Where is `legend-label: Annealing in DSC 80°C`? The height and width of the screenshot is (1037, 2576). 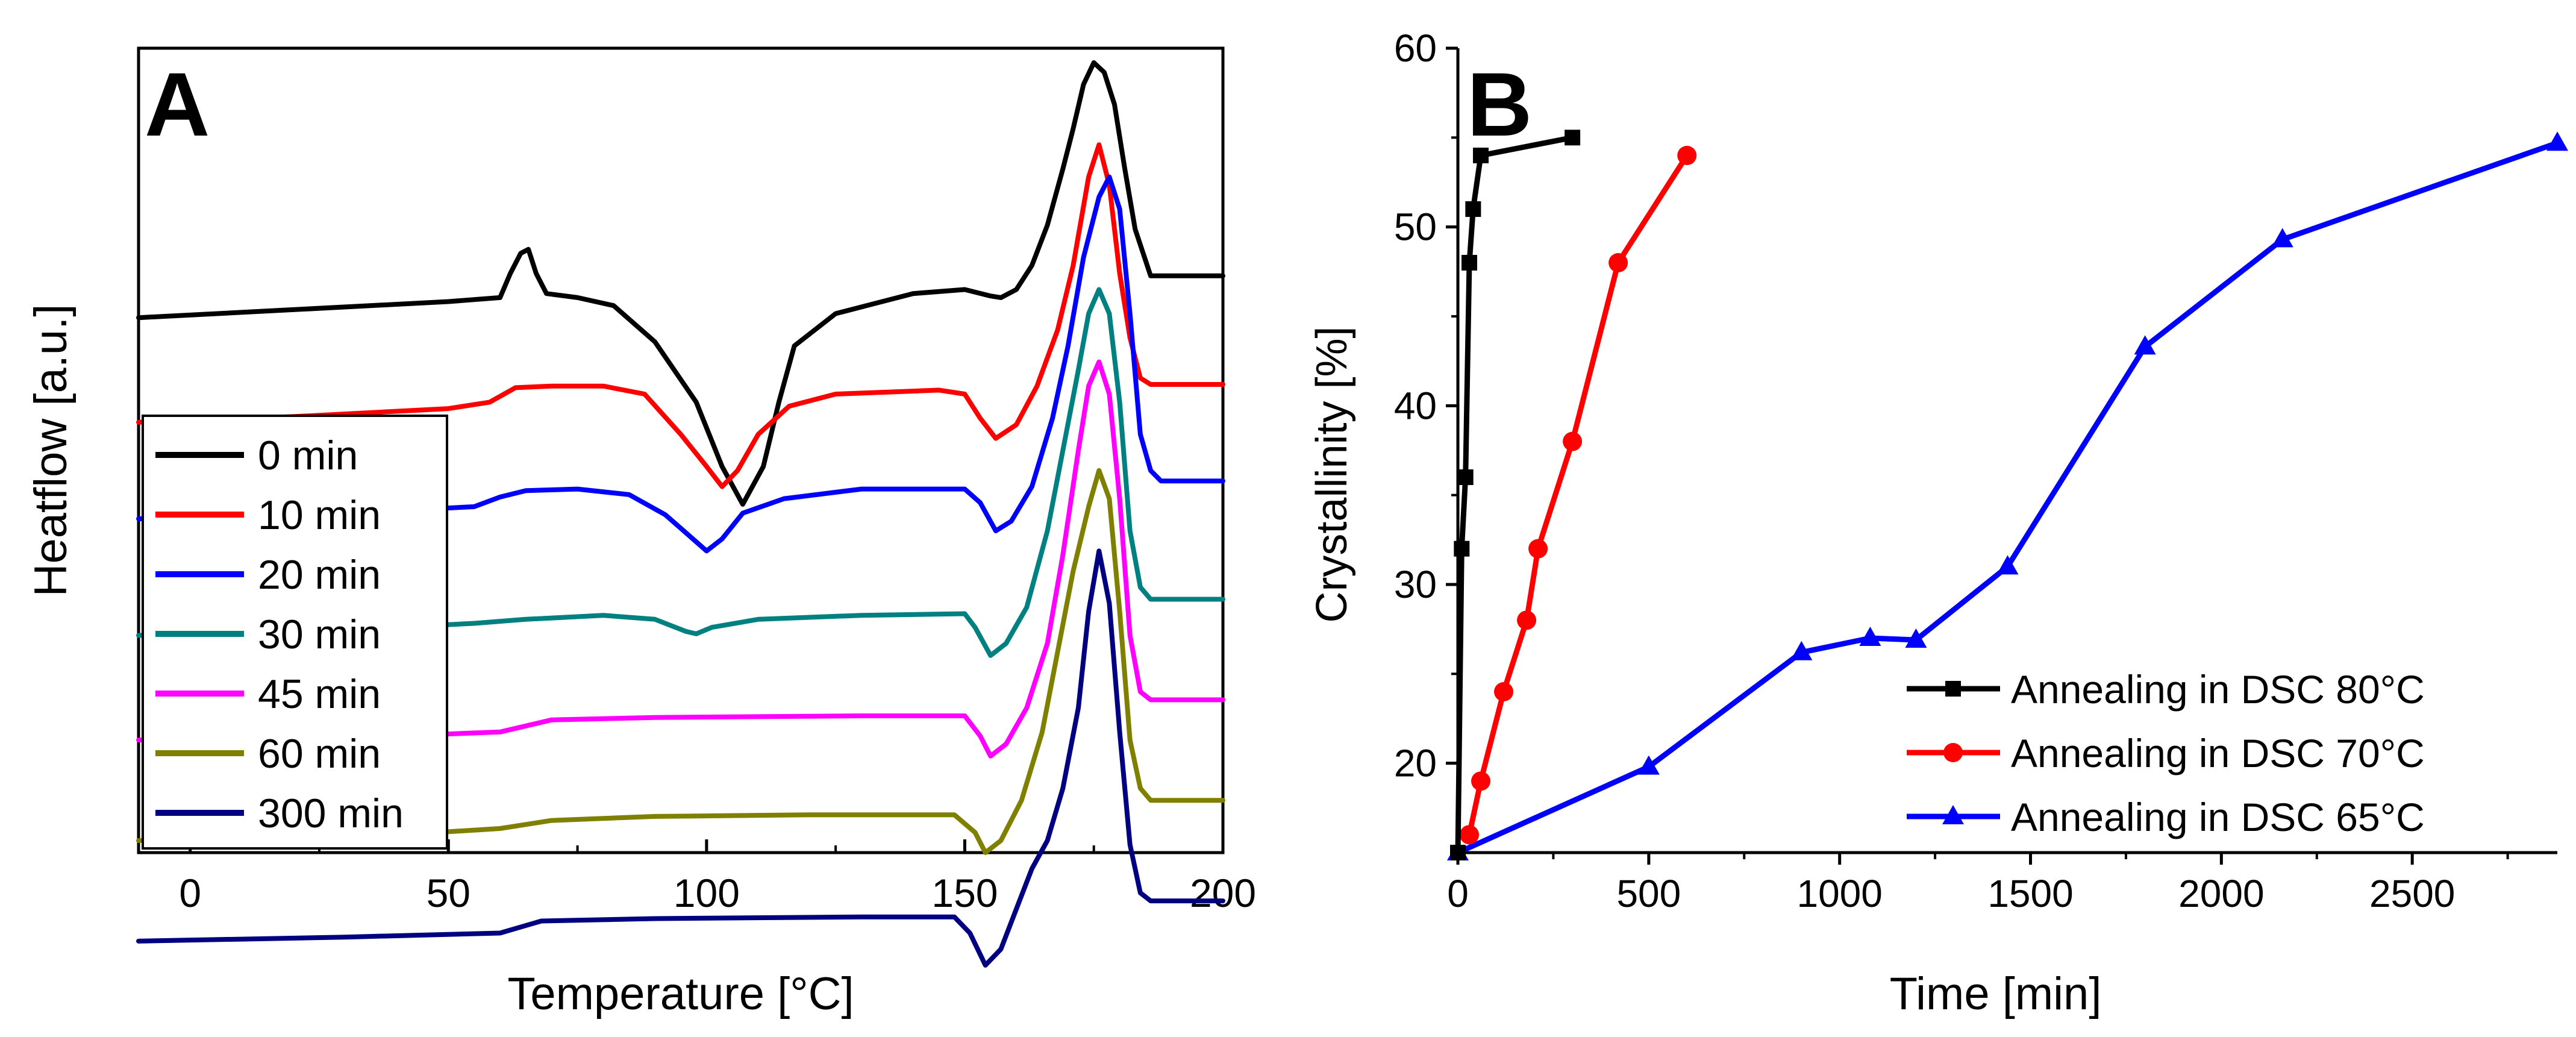
legend-label: Annealing in DSC 80°C is located at coordinates (2218, 690).